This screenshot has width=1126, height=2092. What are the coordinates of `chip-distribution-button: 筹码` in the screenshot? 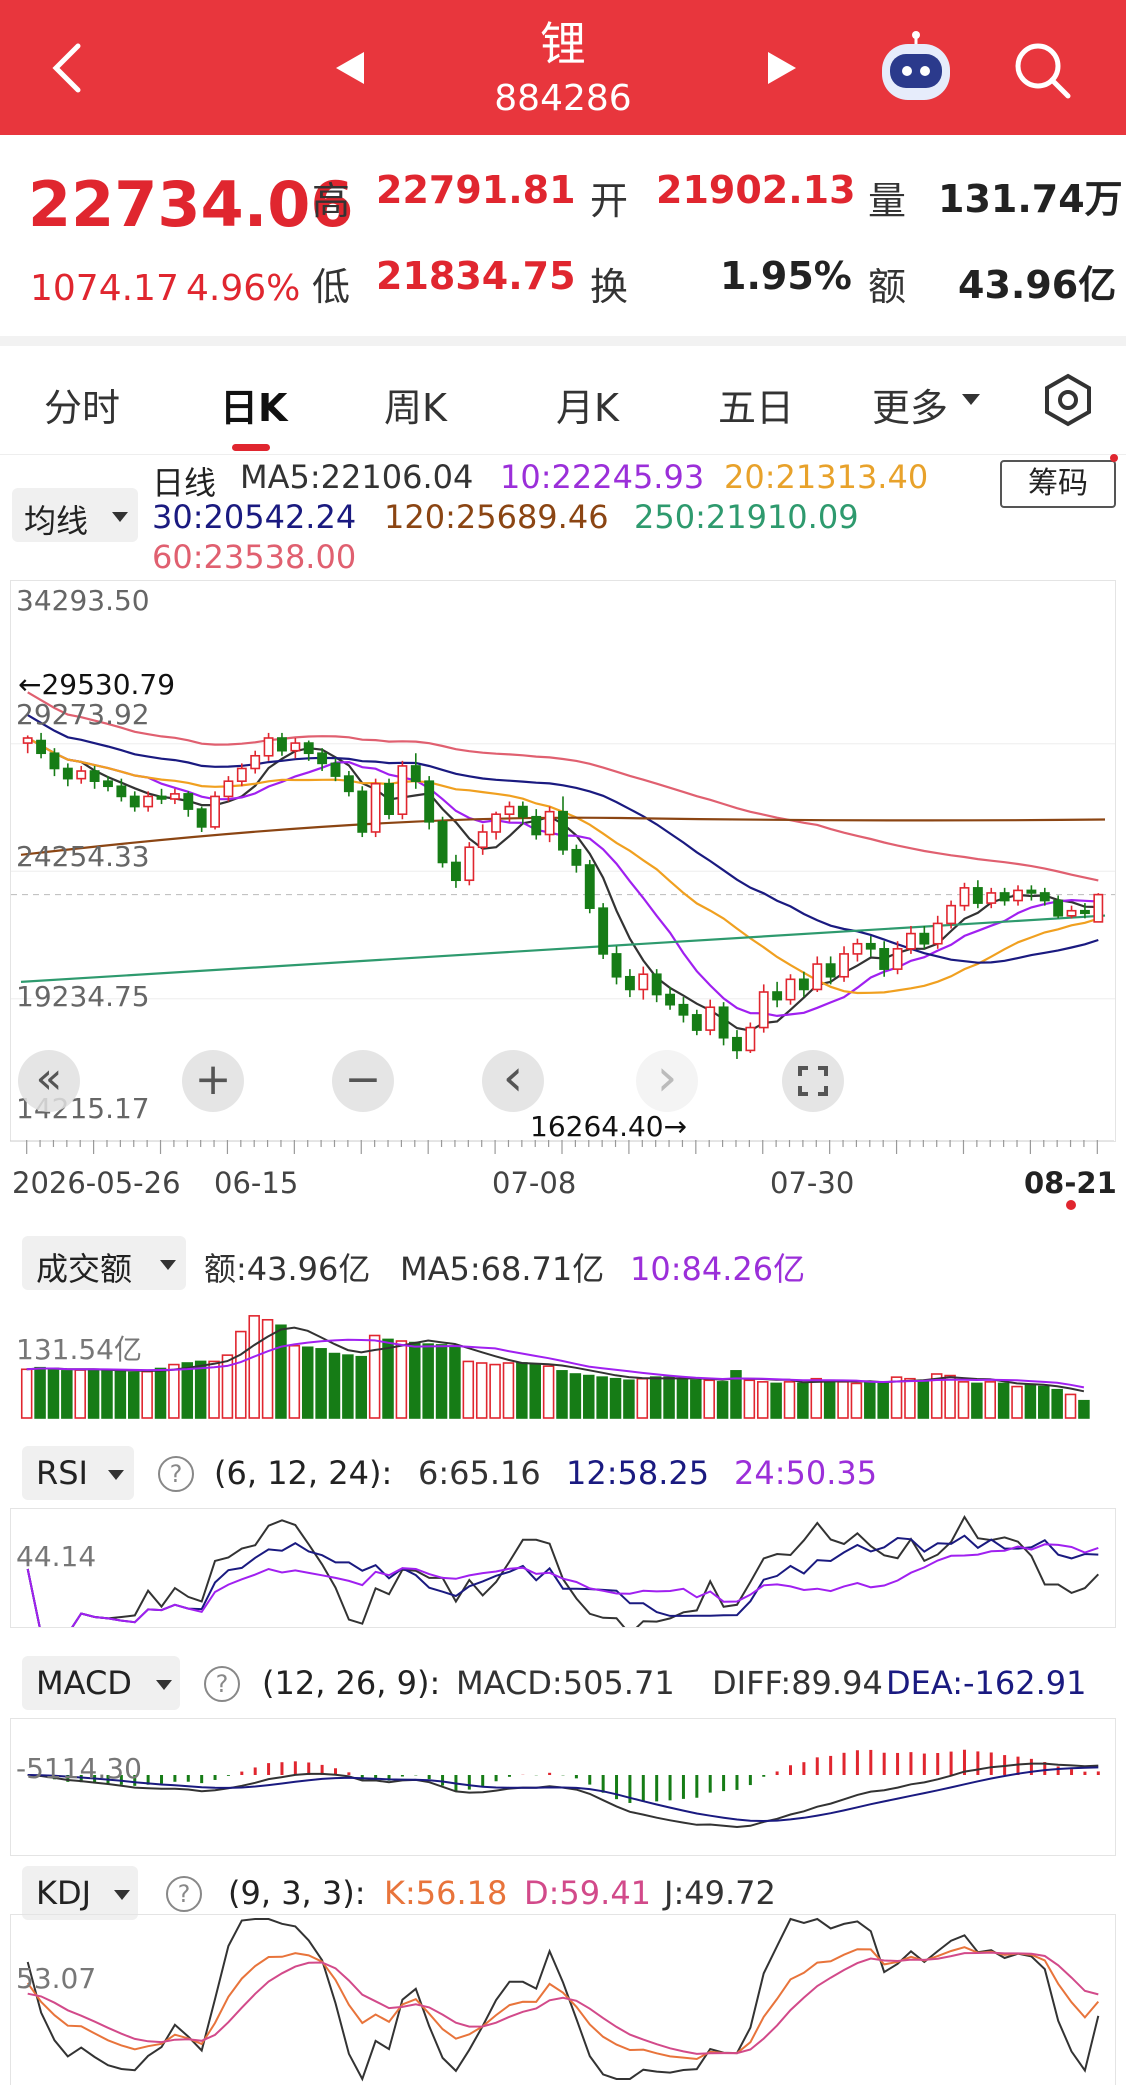 It's located at (1058, 484).